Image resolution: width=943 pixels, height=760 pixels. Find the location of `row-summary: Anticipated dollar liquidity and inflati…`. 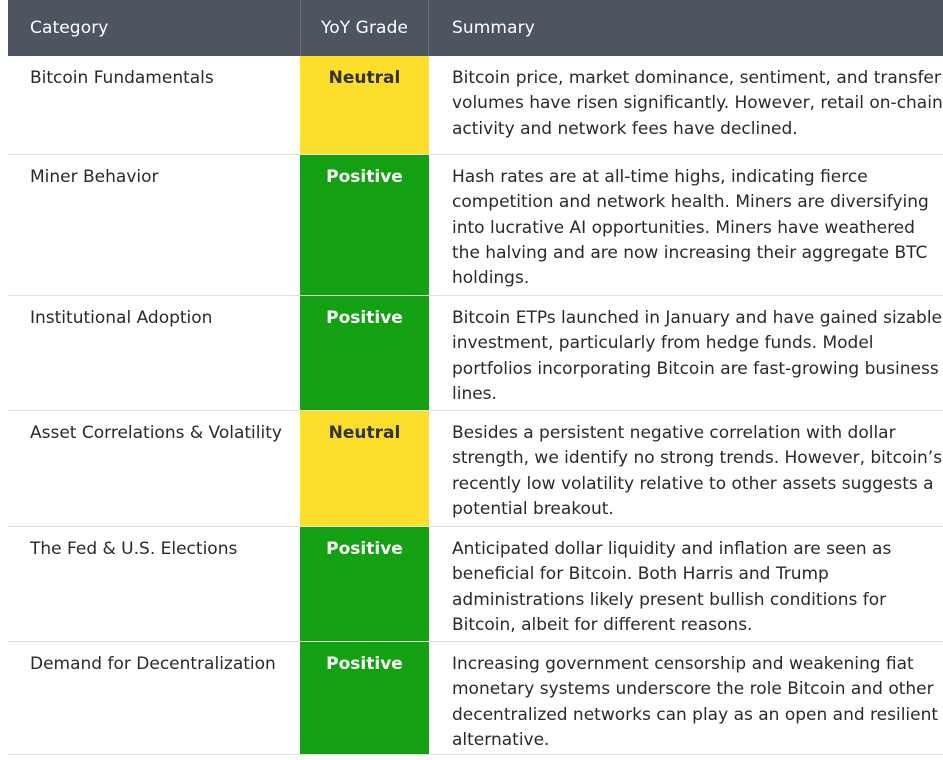

row-summary: Anticipated dollar liquidity and inflati… is located at coordinates (672, 587).